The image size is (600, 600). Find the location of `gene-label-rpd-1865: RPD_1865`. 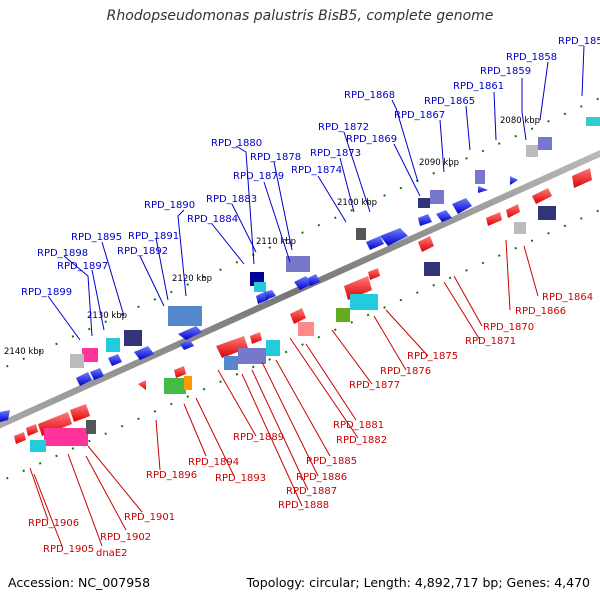

gene-label-rpd-1865: RPD_1865 is located at coordinates (449, 101).